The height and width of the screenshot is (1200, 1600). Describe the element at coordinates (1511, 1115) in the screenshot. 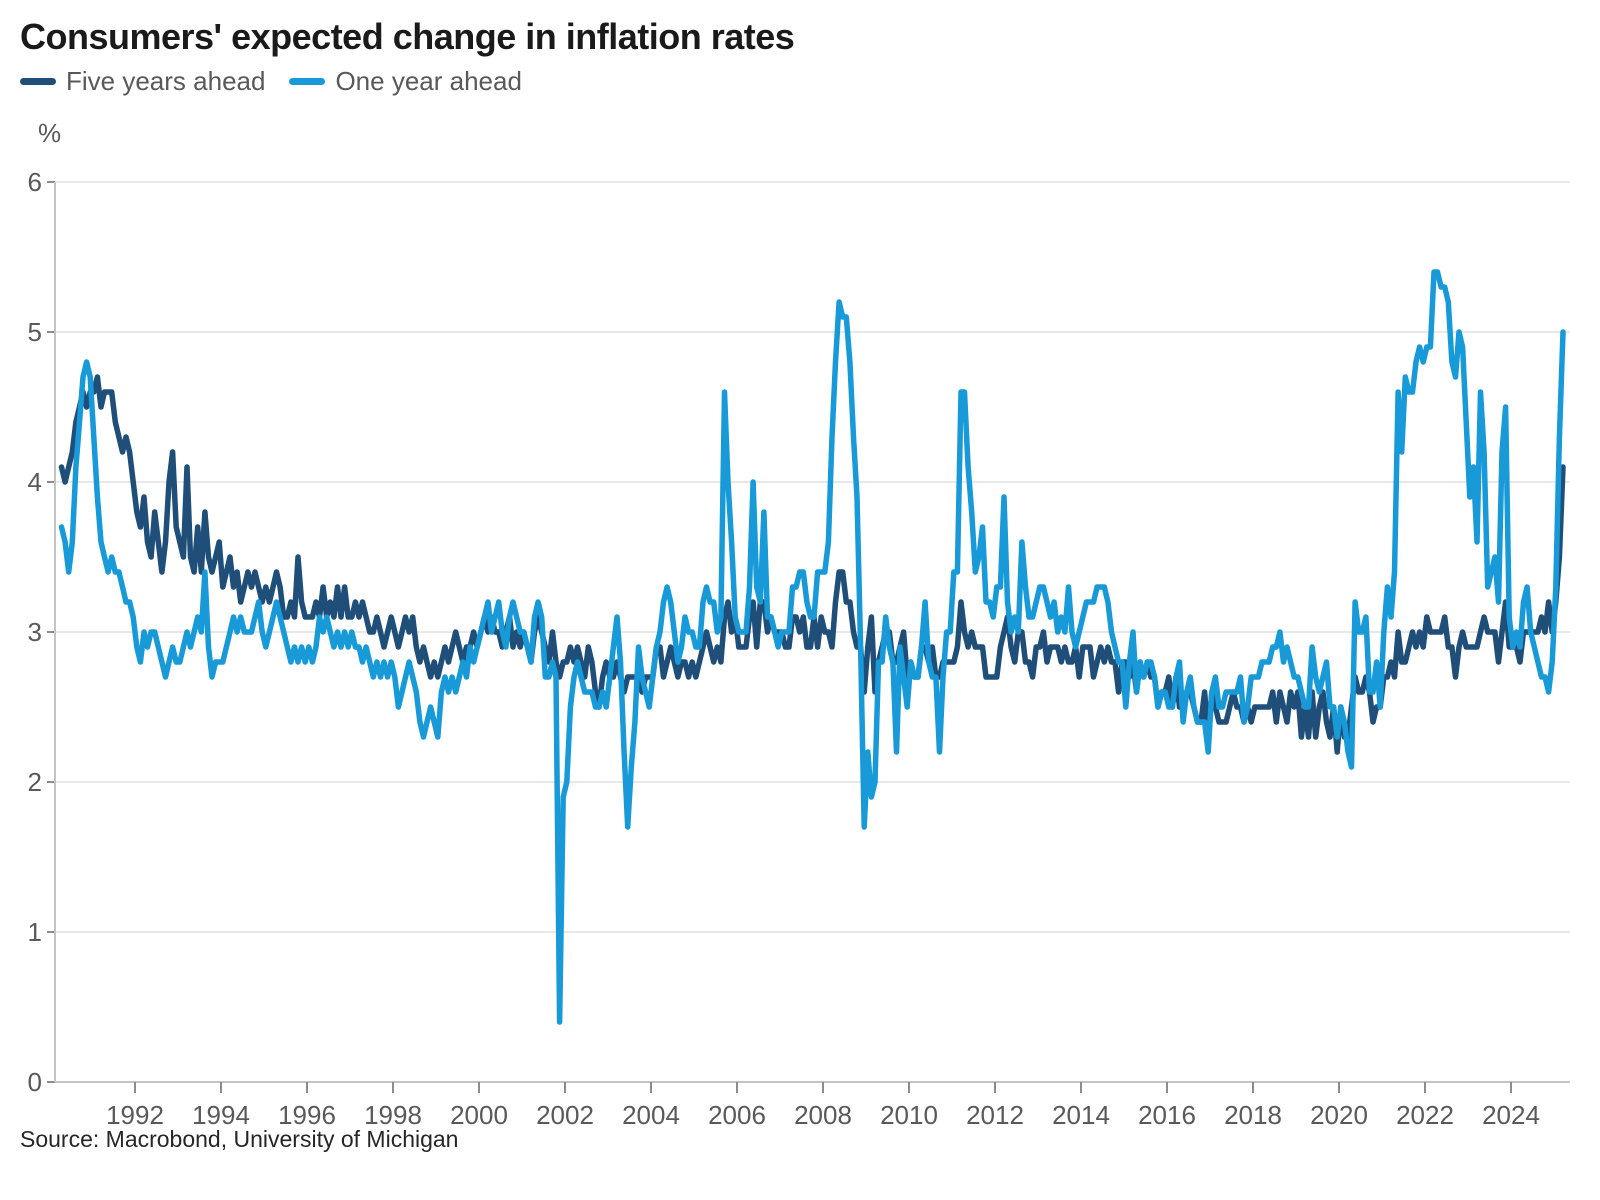

I see `x-axis-label: 2024` at that location.